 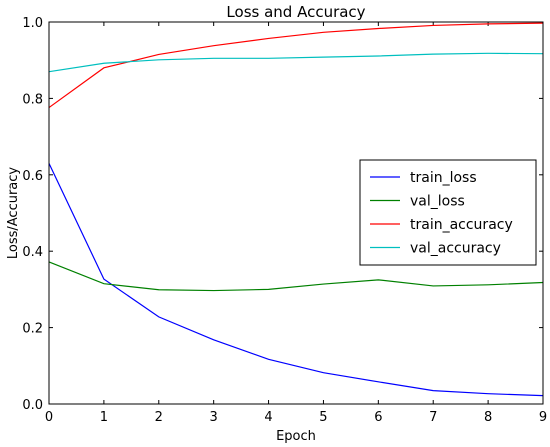 What do you see at coordinates (32, 176) in the screenshot?
I see `y-tick-label: 0.6` at bounding box center [32, 176].